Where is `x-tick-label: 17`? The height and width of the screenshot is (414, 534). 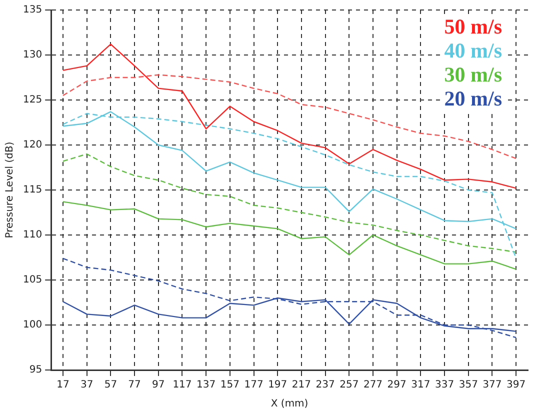 x-tick-label: 17 is located at coordinates (63, 385).